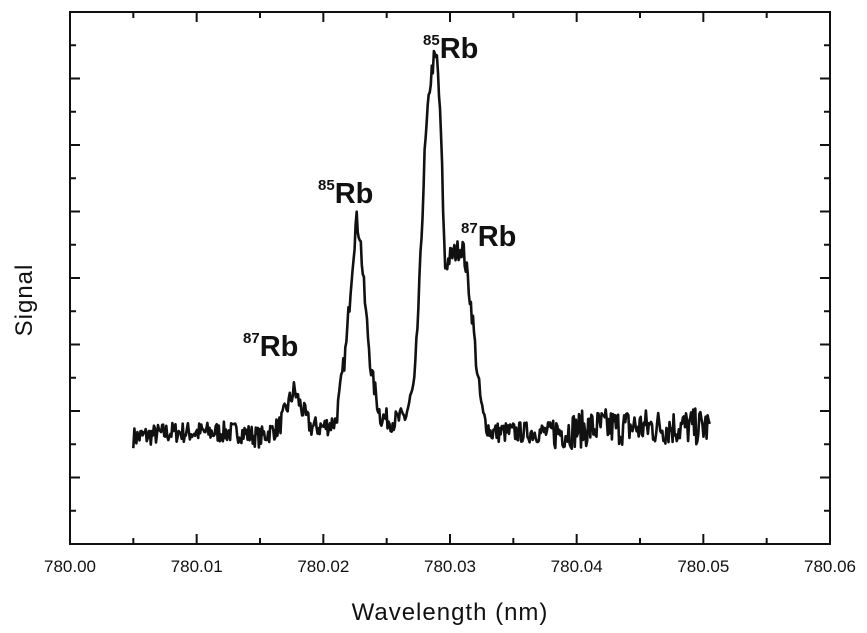  Describe the element at coordinates (323, 566) in the screenshot. I see `x-tick-label: 780.02` at that location.